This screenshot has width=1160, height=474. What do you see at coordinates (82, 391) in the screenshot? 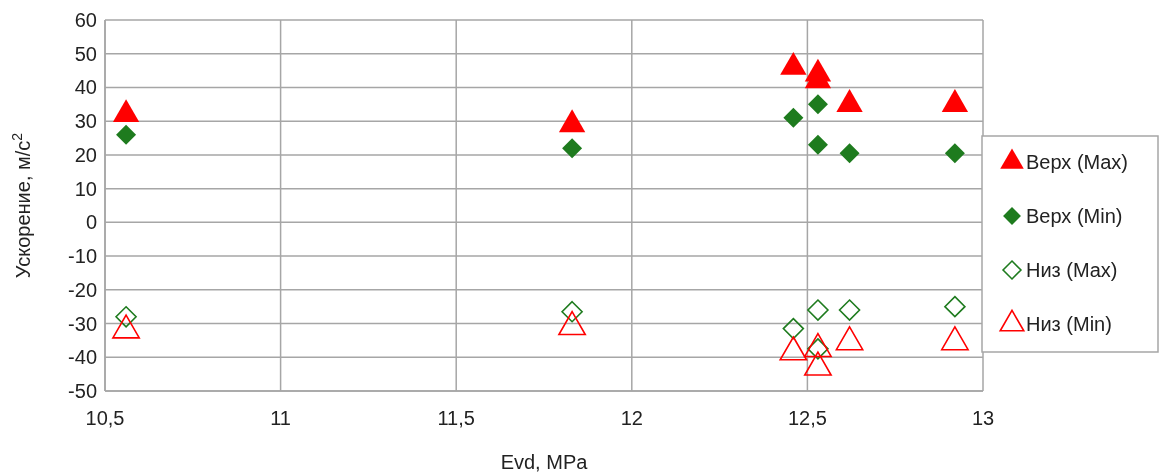
I see `y-tick-label: -50` at bounding box center [82, 391].